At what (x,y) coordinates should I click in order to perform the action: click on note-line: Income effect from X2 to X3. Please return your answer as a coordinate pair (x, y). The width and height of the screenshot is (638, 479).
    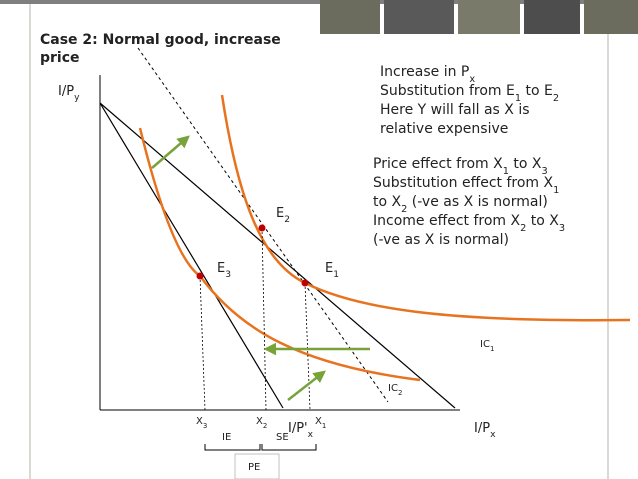
    Looking at the image, I should click on (469, 223).